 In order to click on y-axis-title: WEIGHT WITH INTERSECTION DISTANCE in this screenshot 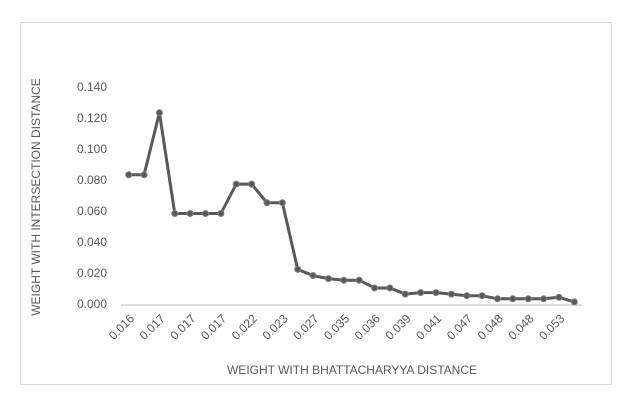, I will do `click(36, 197)`.